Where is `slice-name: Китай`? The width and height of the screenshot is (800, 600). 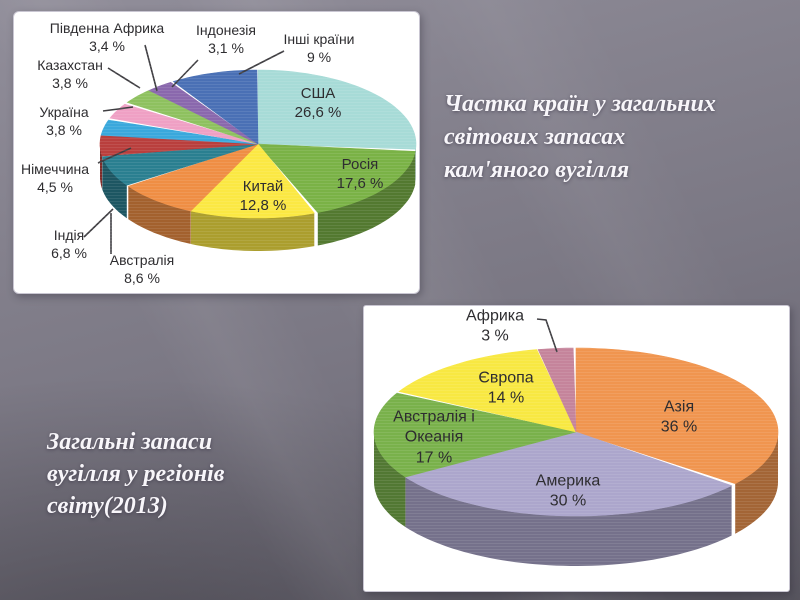 slice-name: Китай is located at coordinates (263, 186).